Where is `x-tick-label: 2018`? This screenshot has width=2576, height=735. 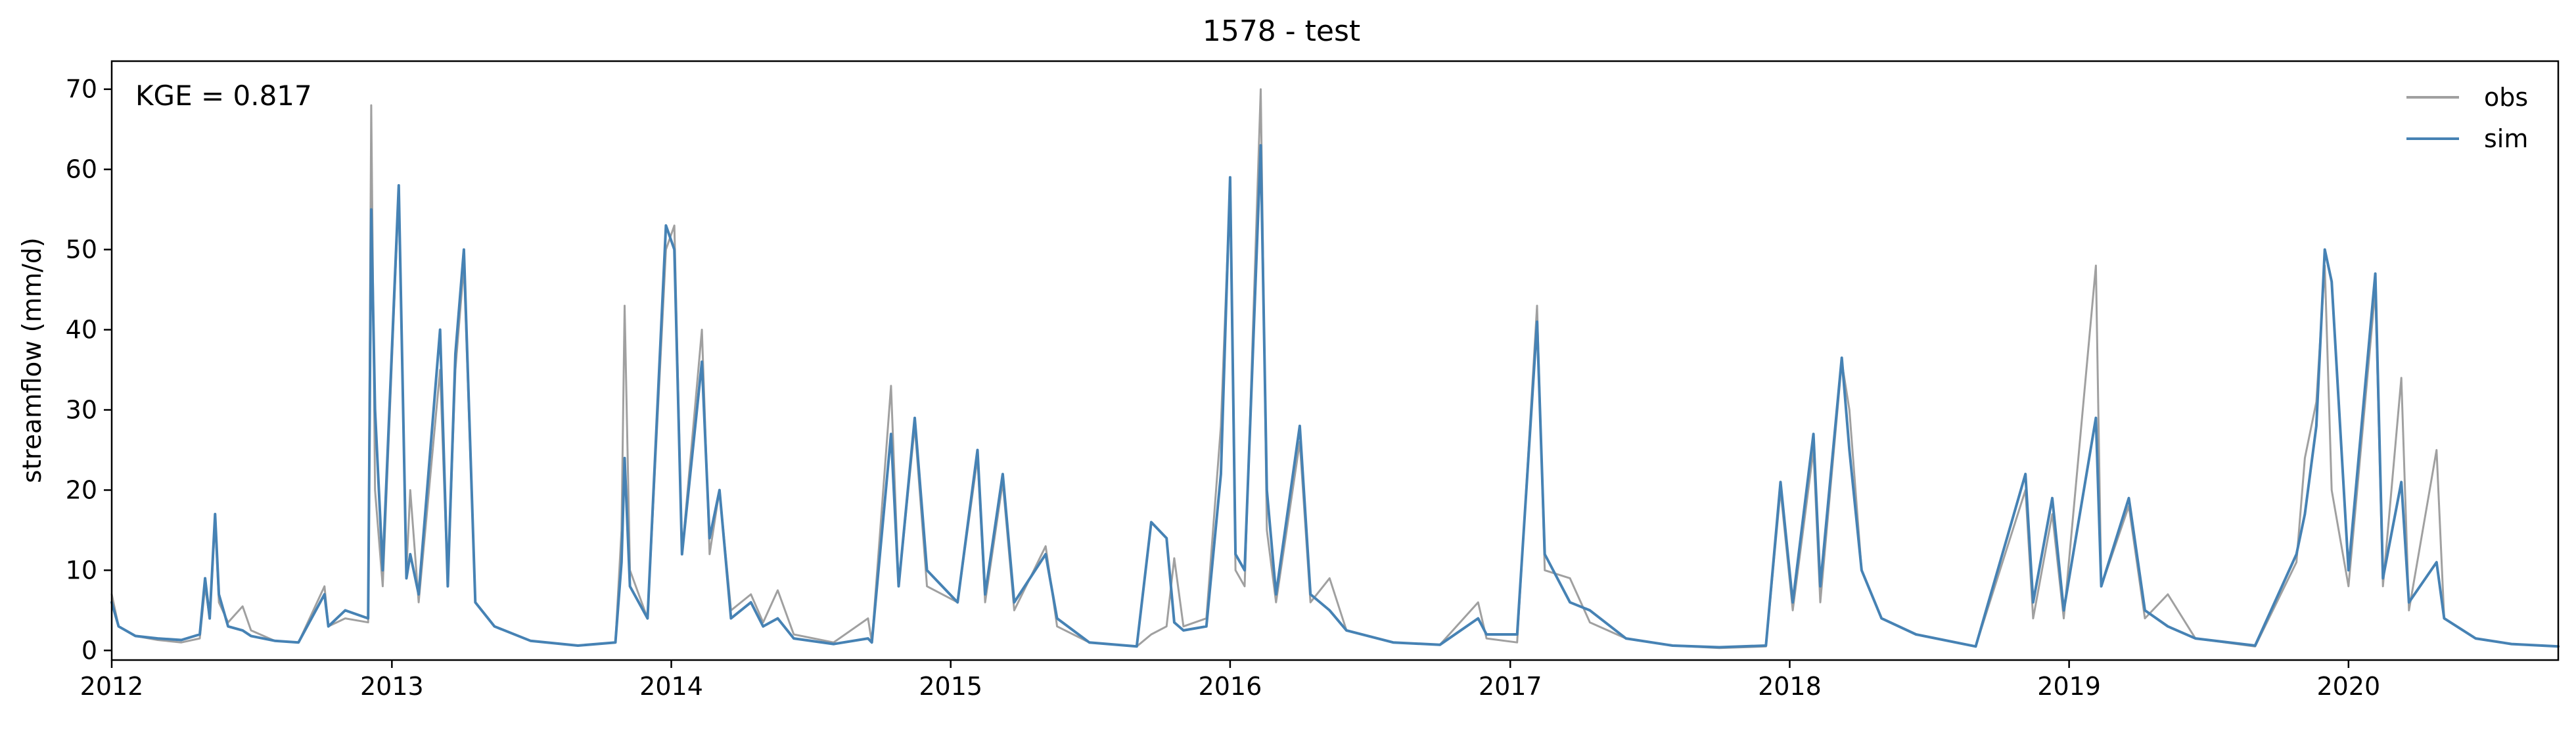
x-tick-label: 2018 is located at coordinates (1790, 687).